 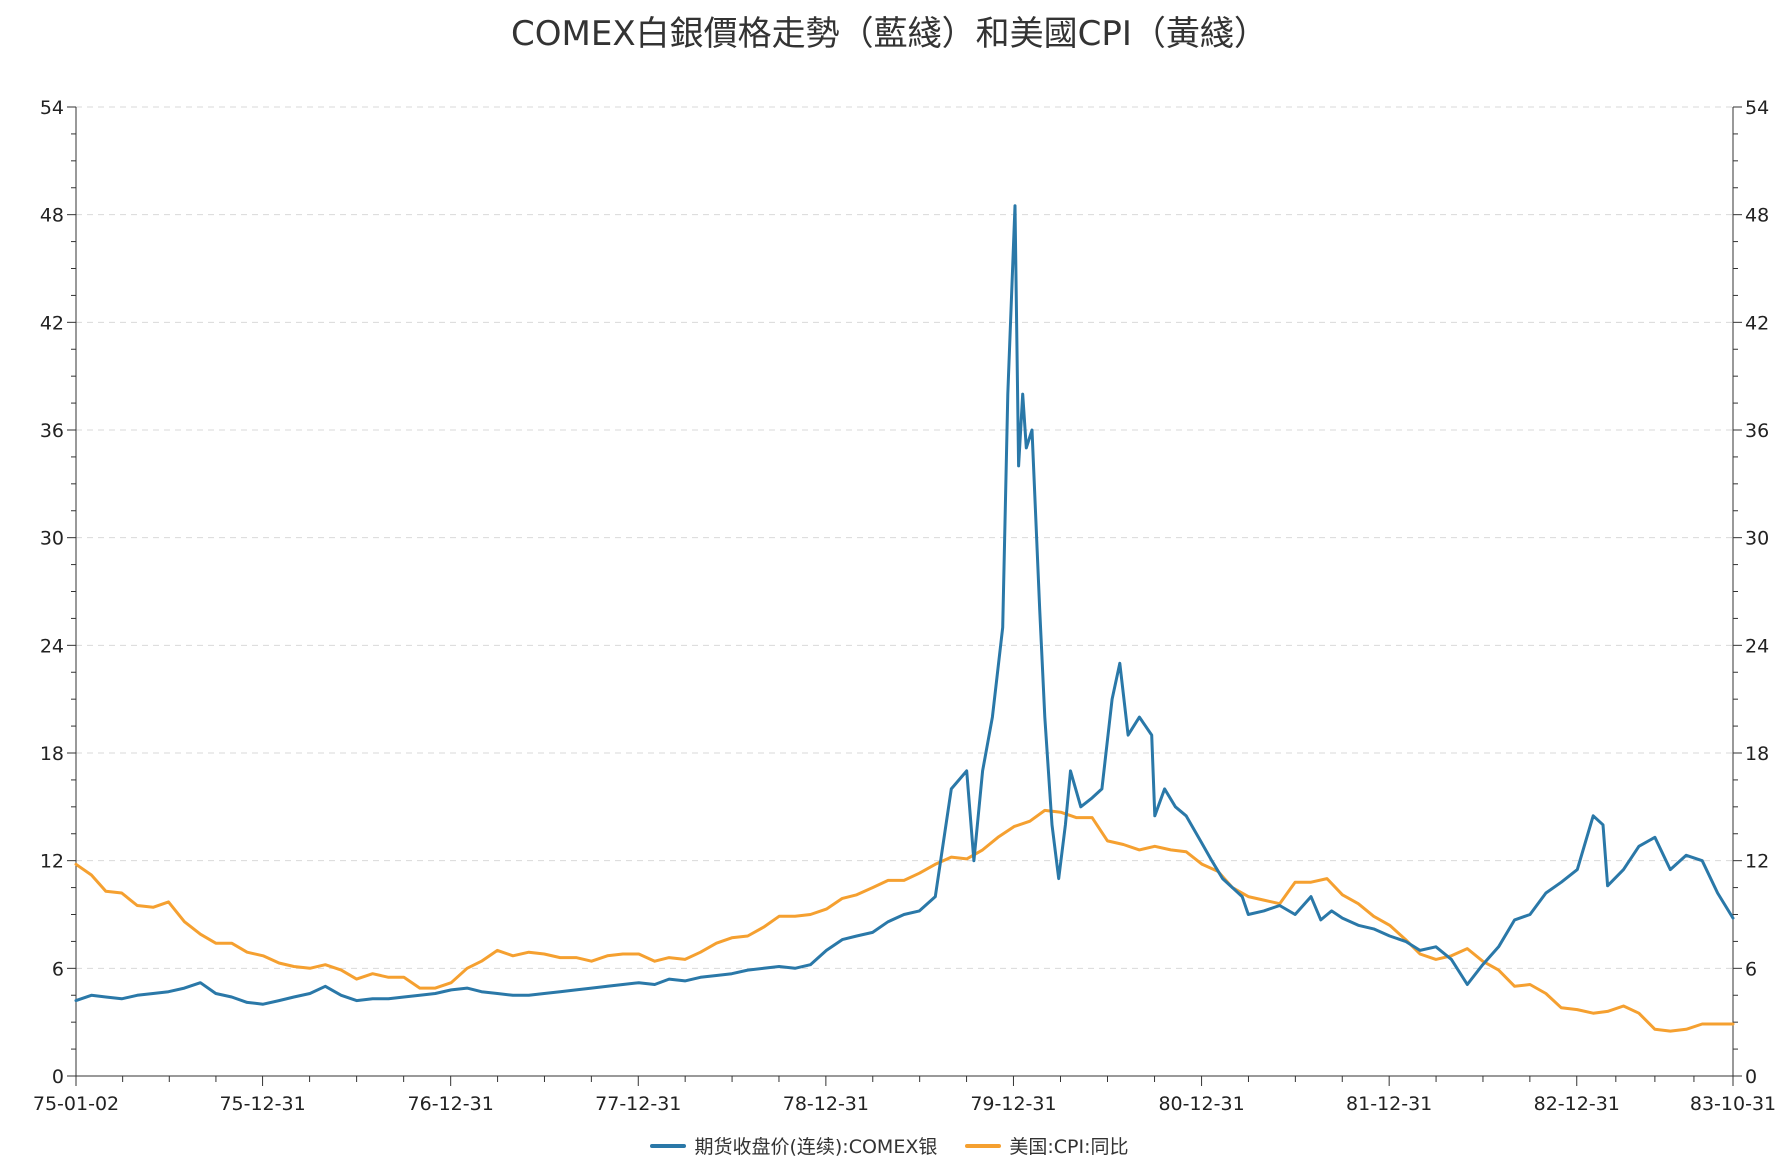 I want to click on legend-swatch-silver, so click(x=668, y=1145).